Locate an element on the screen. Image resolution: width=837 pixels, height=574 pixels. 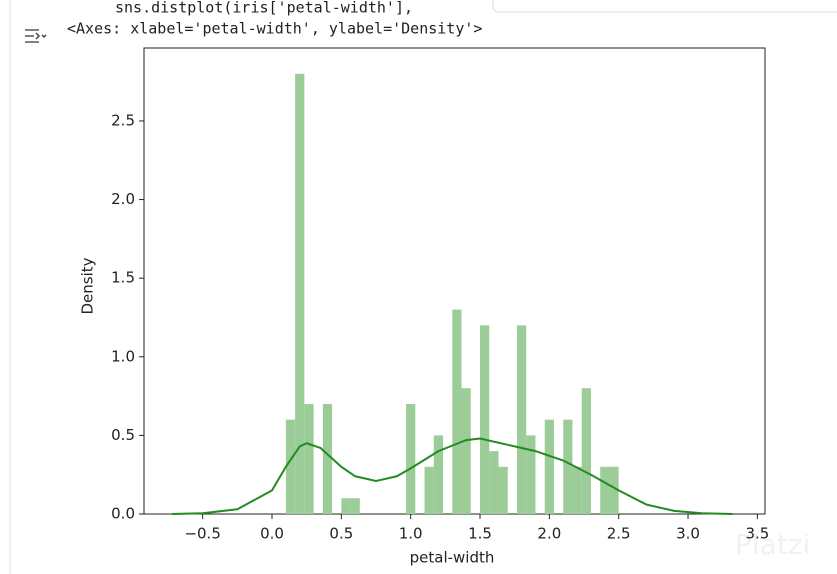
output-toggle-icon is located at coordinates (36, 36).